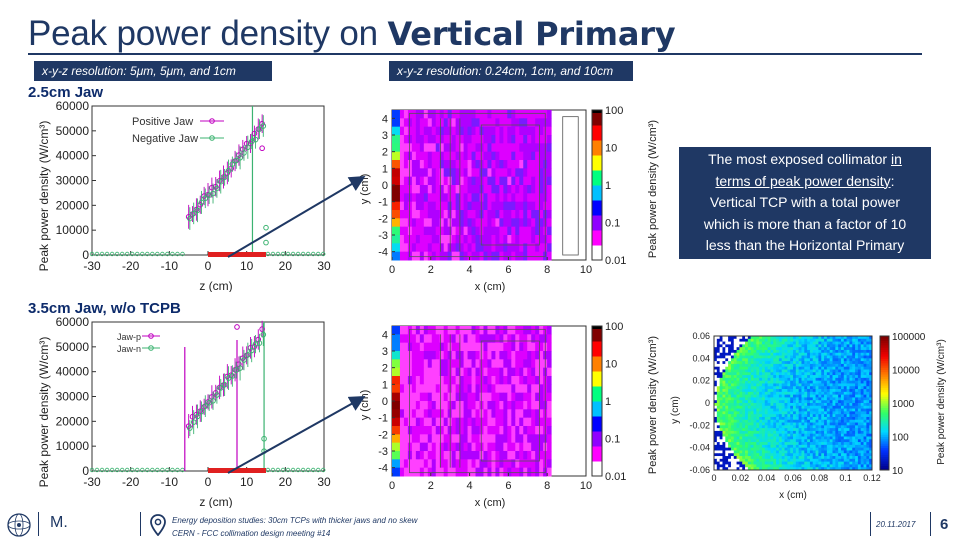  Describe the element at coordinates (508, 486) in the screenshot. I see `xtick-label: 6` at that location.